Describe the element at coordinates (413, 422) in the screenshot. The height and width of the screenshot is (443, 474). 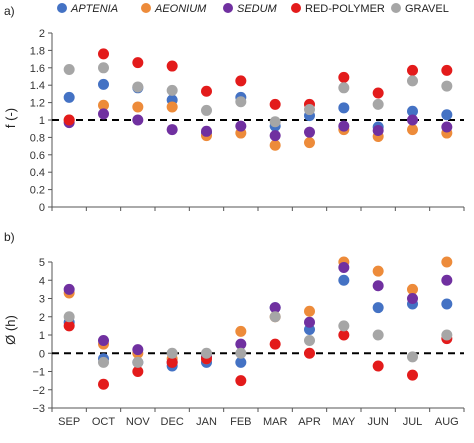
I see `panel-b-xtick-label: JUL` at that location.